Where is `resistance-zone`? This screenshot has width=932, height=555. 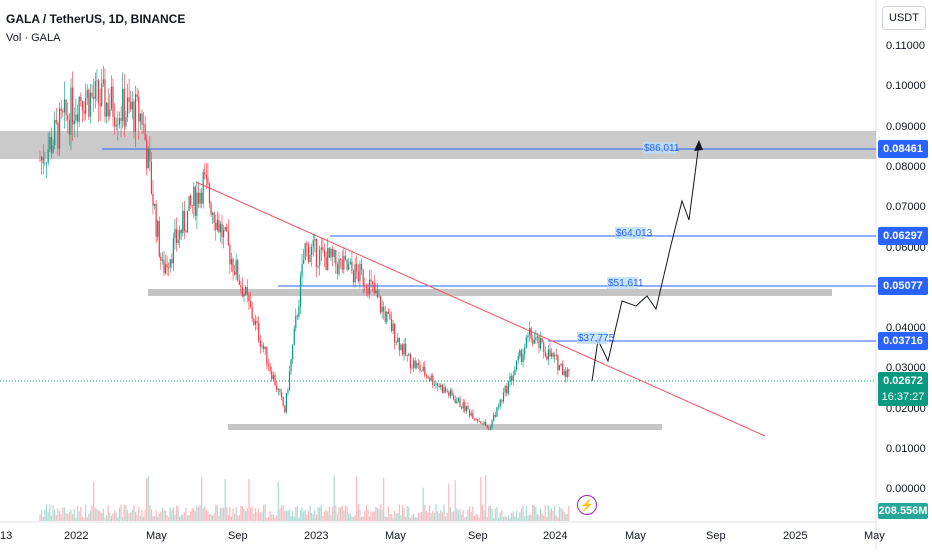 resistance-zone is located at coordinates (438, 145).